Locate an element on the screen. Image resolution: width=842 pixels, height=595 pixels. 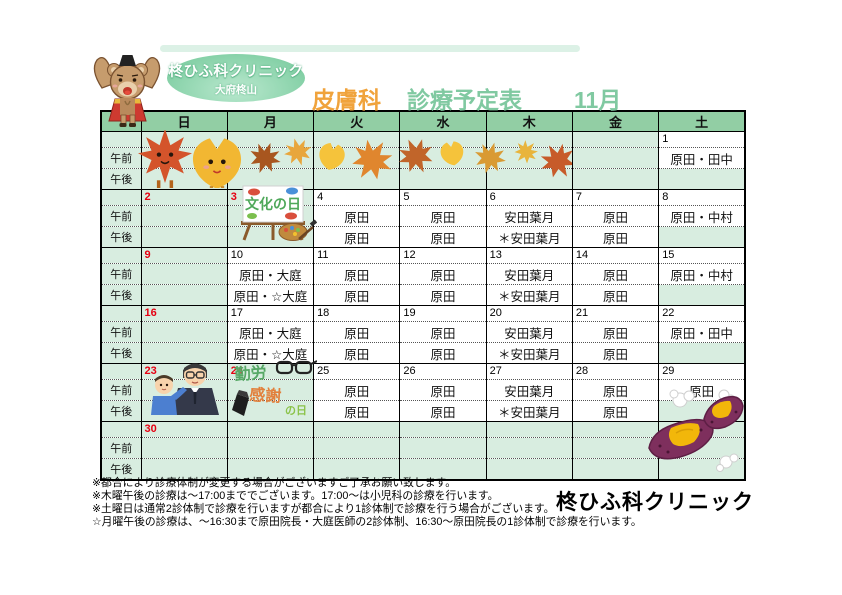
week-3-label-spacer is located at coordinates (120, 255).